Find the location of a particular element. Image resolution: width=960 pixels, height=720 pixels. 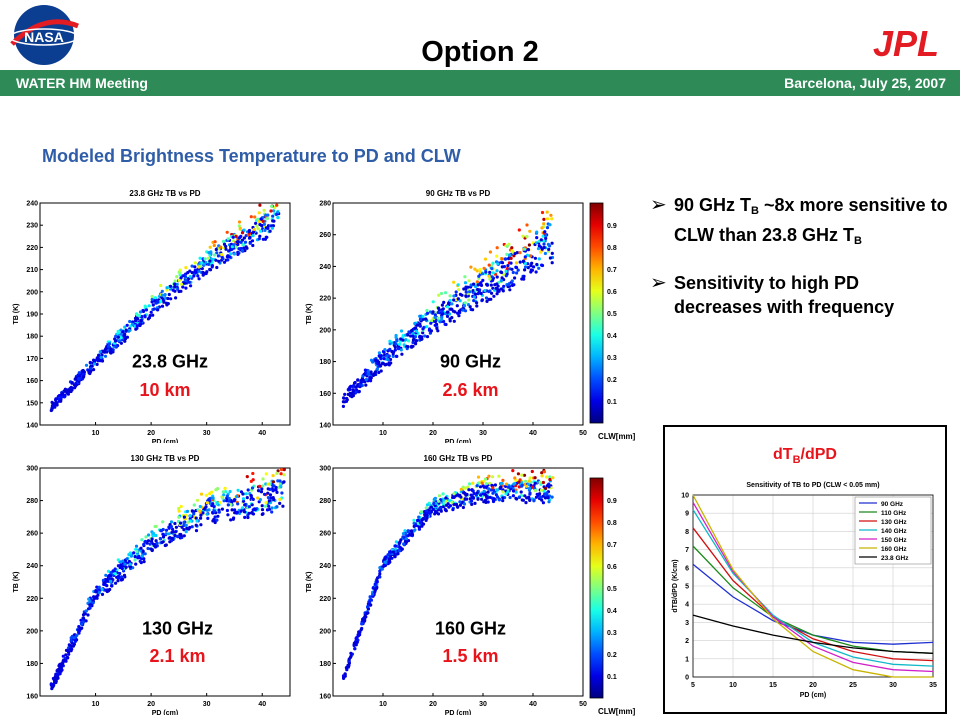

y-tick-label: 1 is located at coordinates (687, 659).